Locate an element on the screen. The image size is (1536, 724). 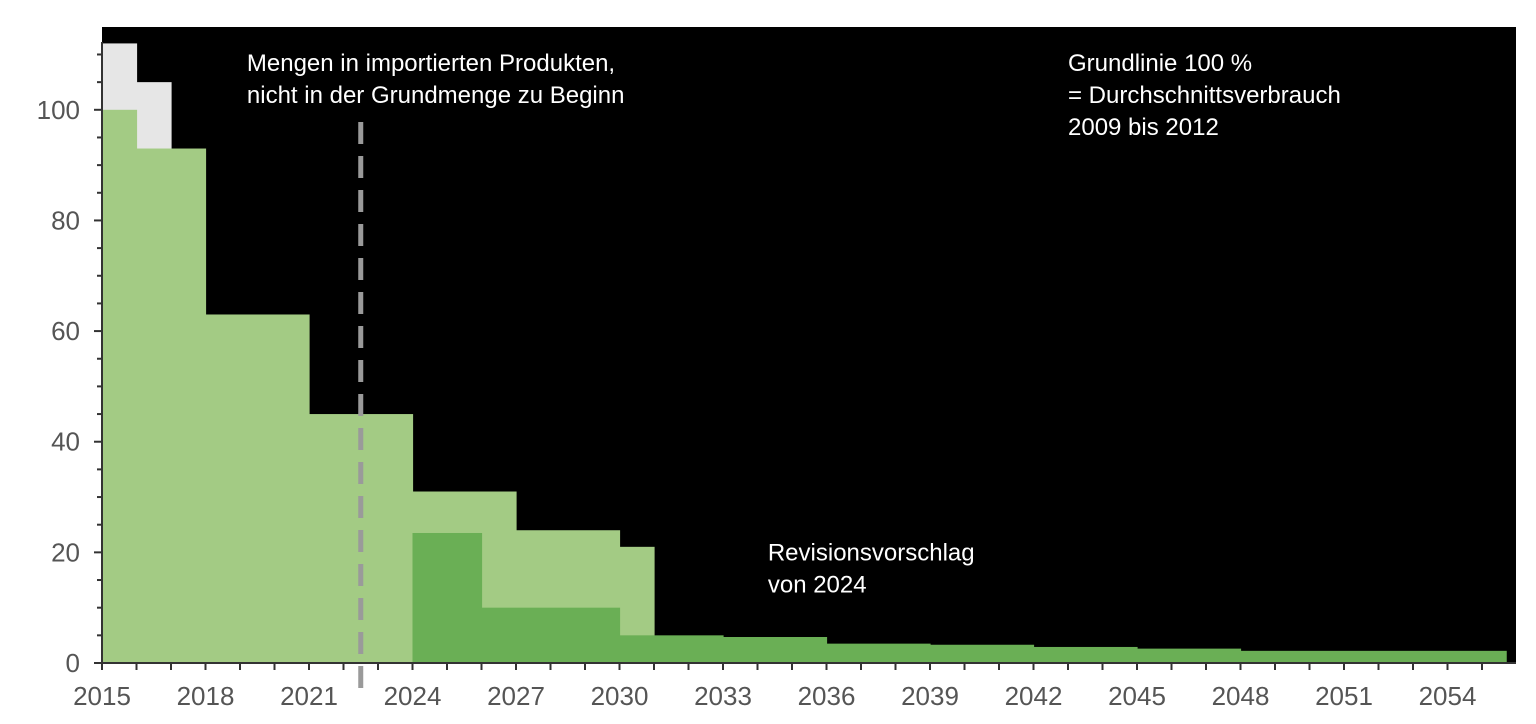
y-tick-label-40: 40 is located at coordinates (65, 442).